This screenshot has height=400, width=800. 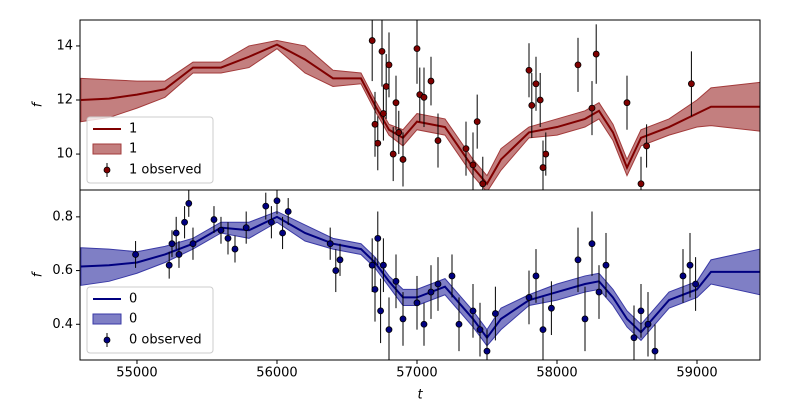 What do you see at coordinates (133, 299) in the screenshot?
I see `legend-label: 0` at bounding box center [133, 299].